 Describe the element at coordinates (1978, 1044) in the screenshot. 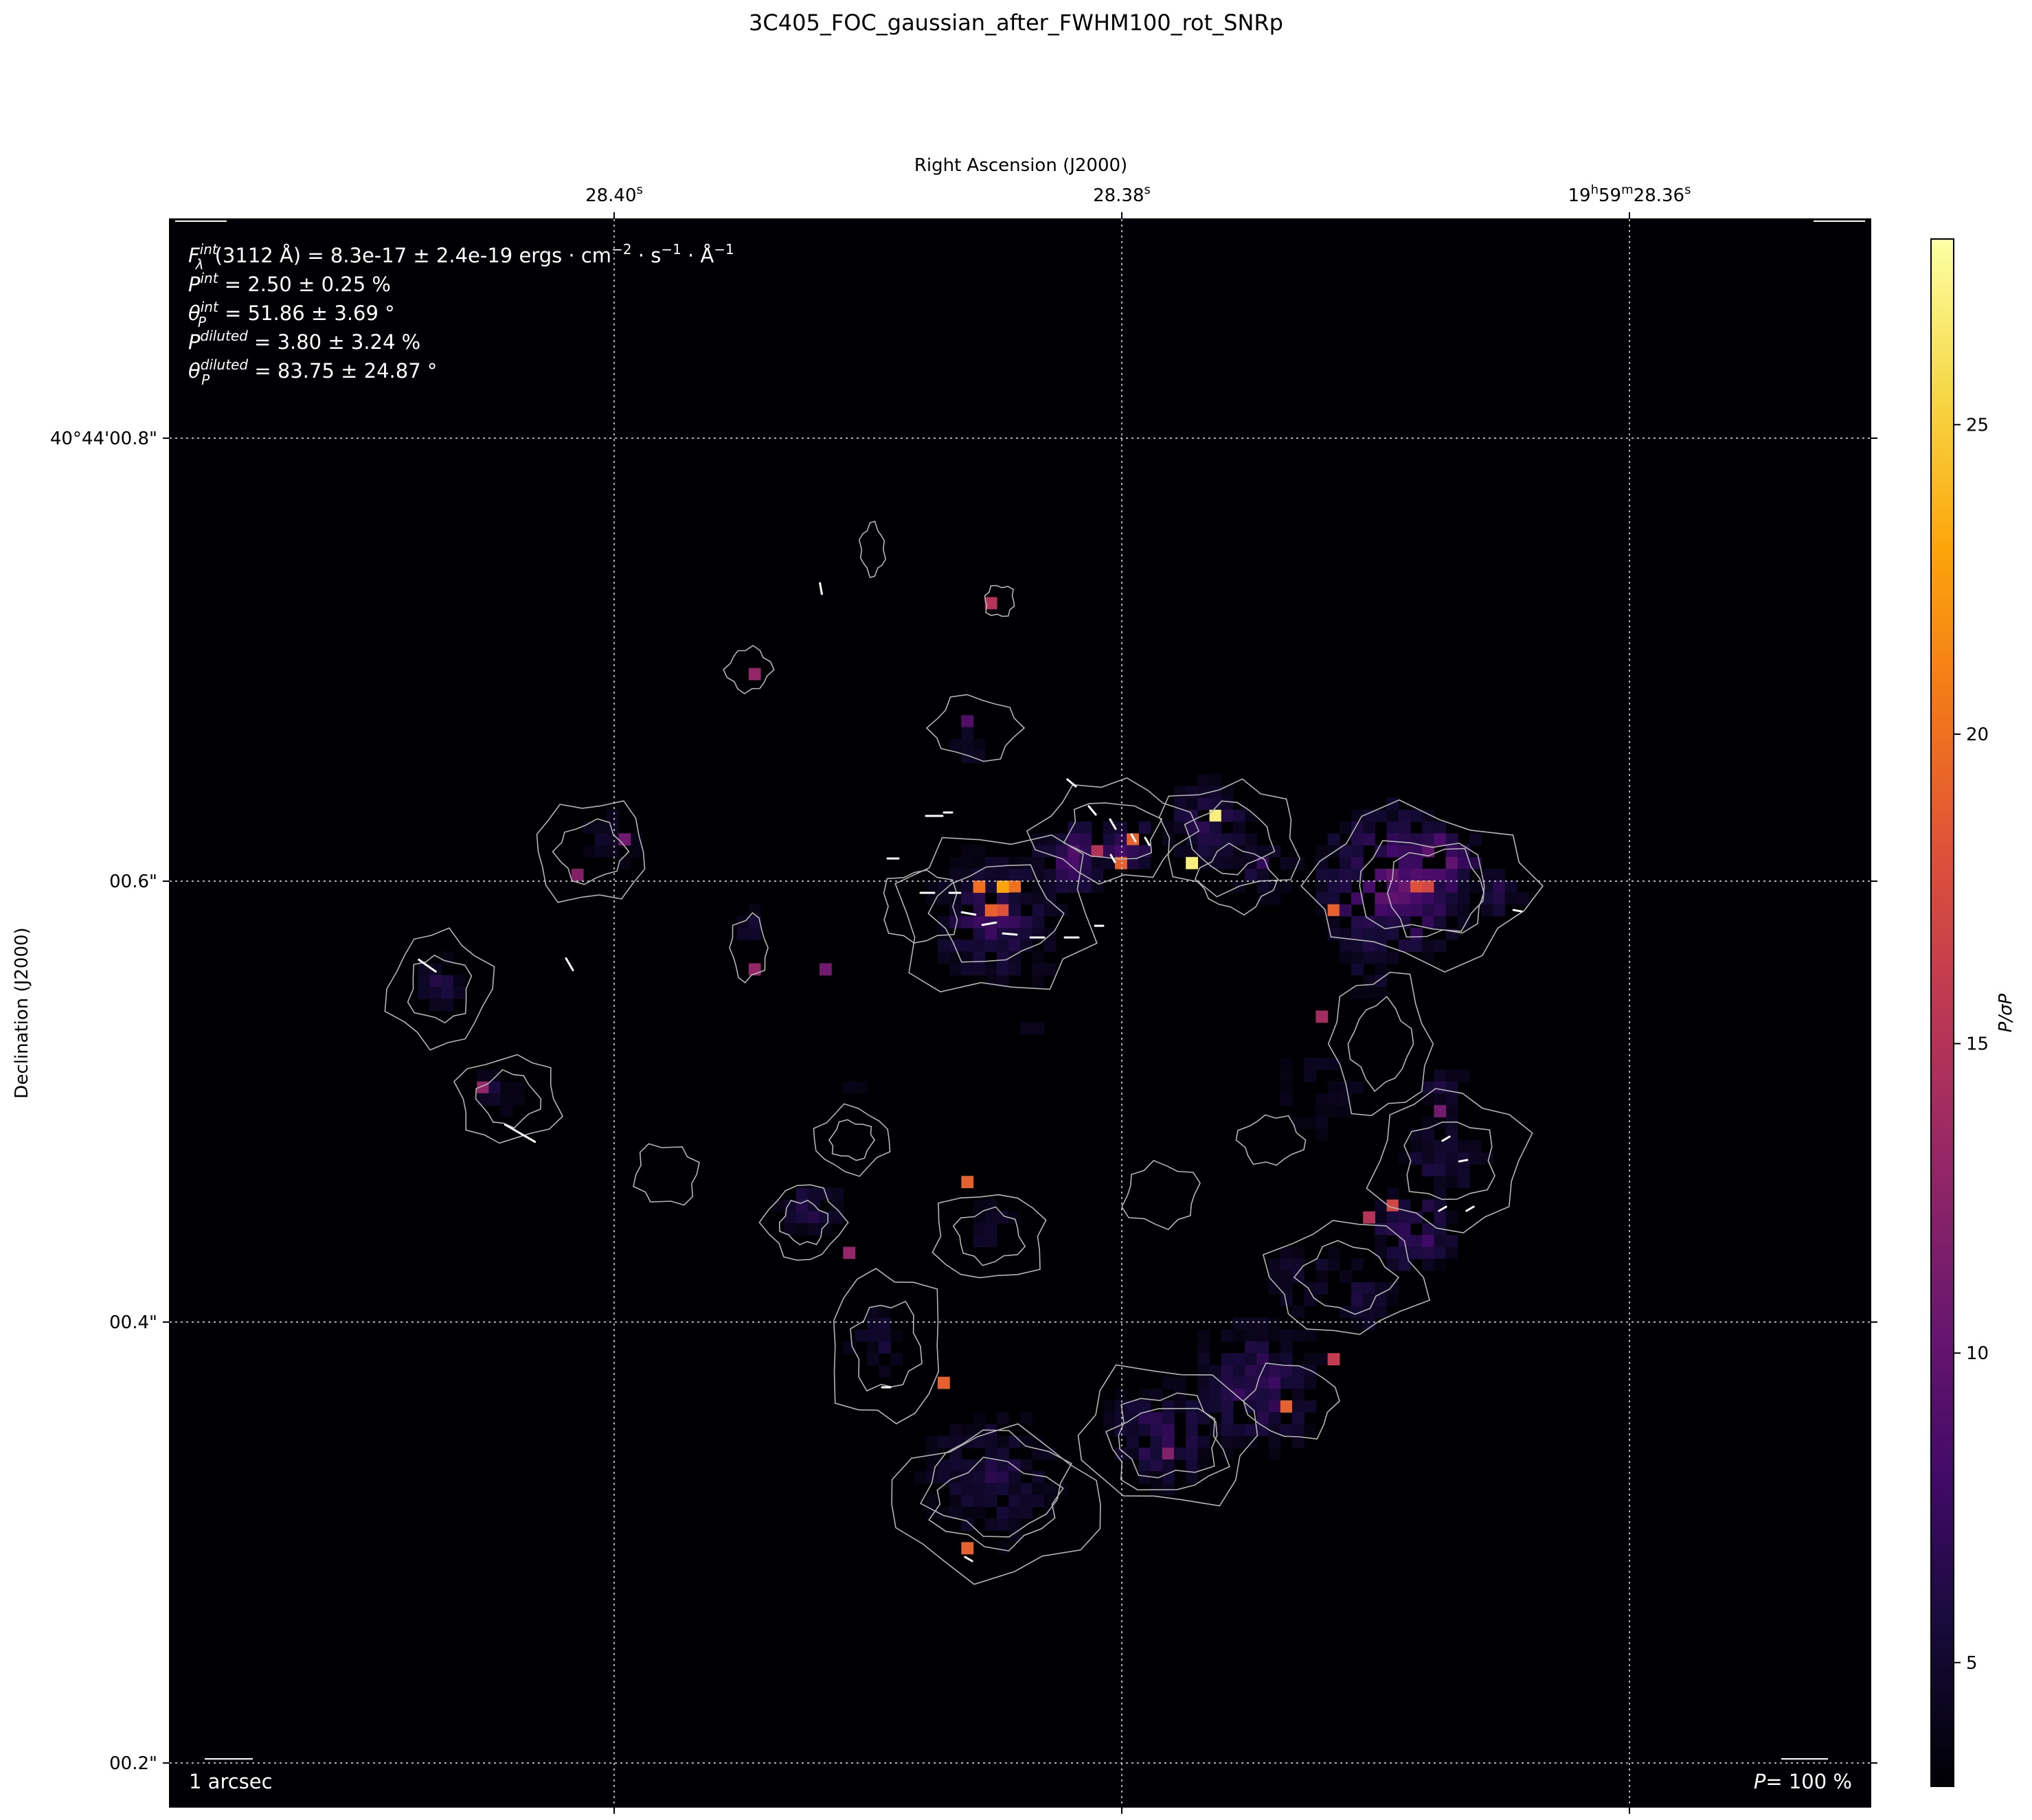

I see `colorbar-tick-label-15: 15` at that location.